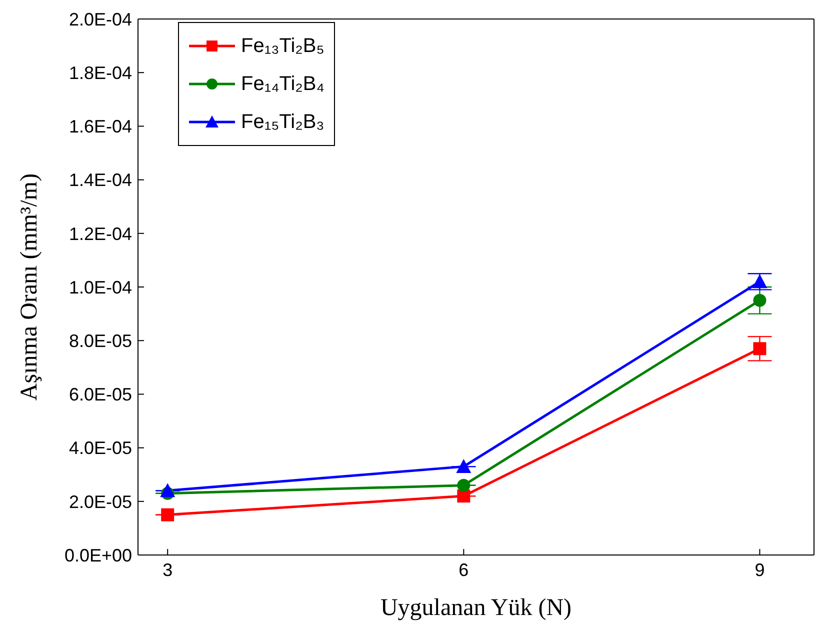 The image size is (828, 643). I want to click on y-tick-label: 1.0E-04, so click(100, 287).